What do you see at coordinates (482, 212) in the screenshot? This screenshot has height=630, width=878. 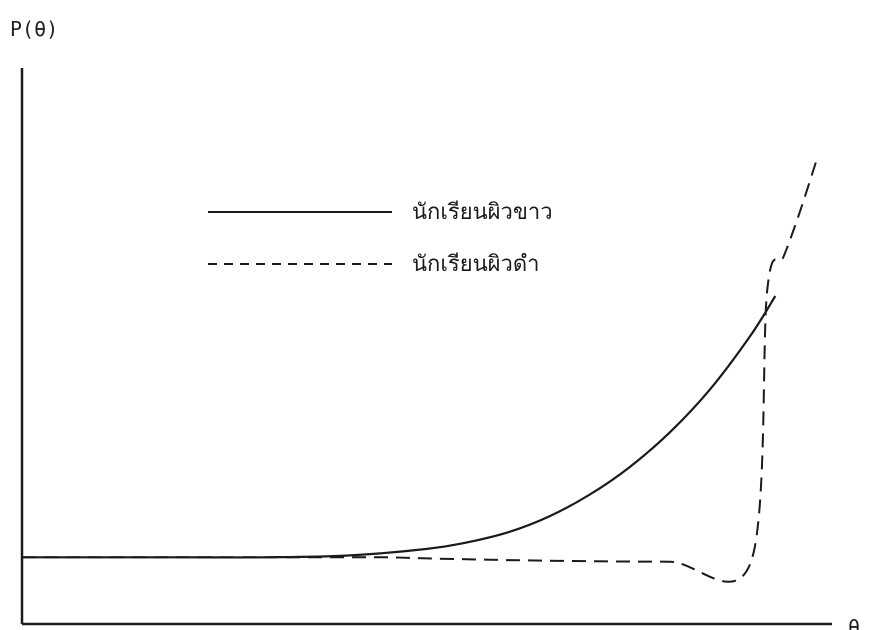 I see `legend-label-white-students: นักเรียนผิวขาว` at bounding box center [482, 212].